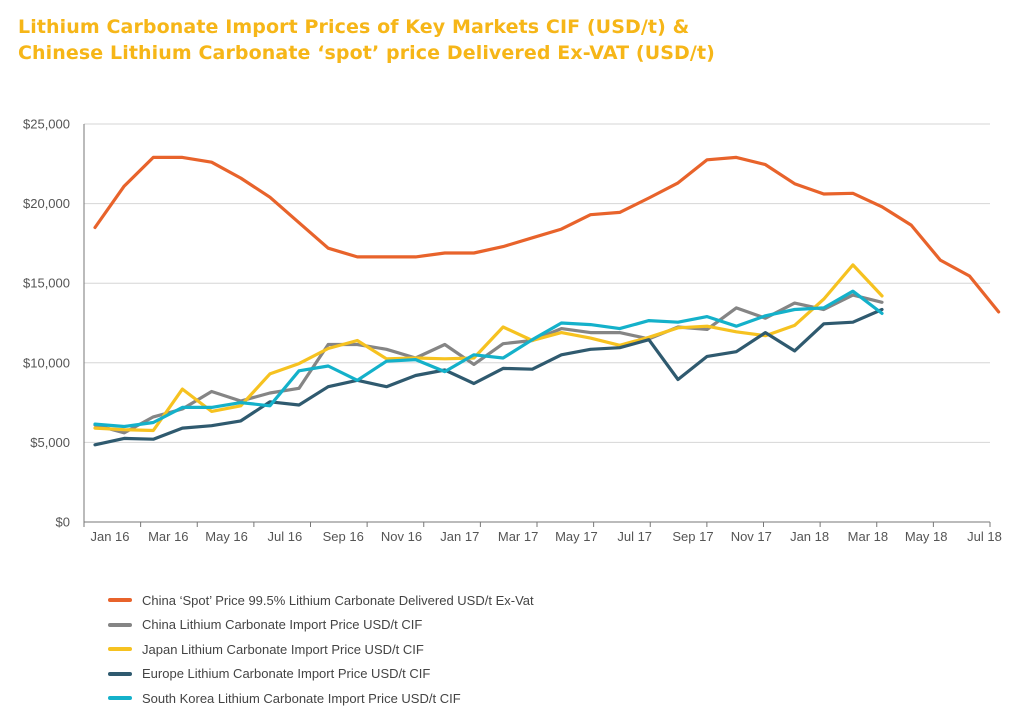 The width and height of the screenshot is (1010, 718). Describe the element at coordinates (692, 536) in the screenshot. I see `x-tick-label-10: Sep 17` at that location.